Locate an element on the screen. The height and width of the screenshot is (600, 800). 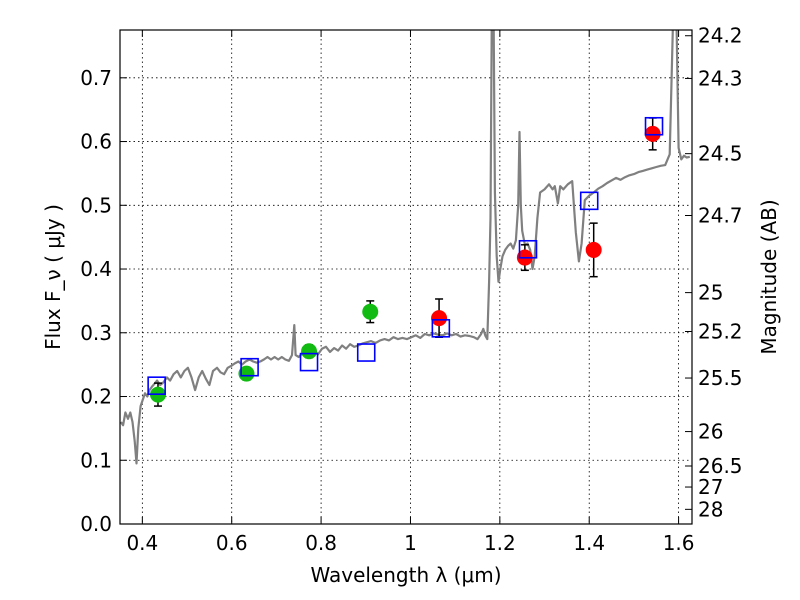
x-tick-label: 0.6 is located at coordinates (232, 543).